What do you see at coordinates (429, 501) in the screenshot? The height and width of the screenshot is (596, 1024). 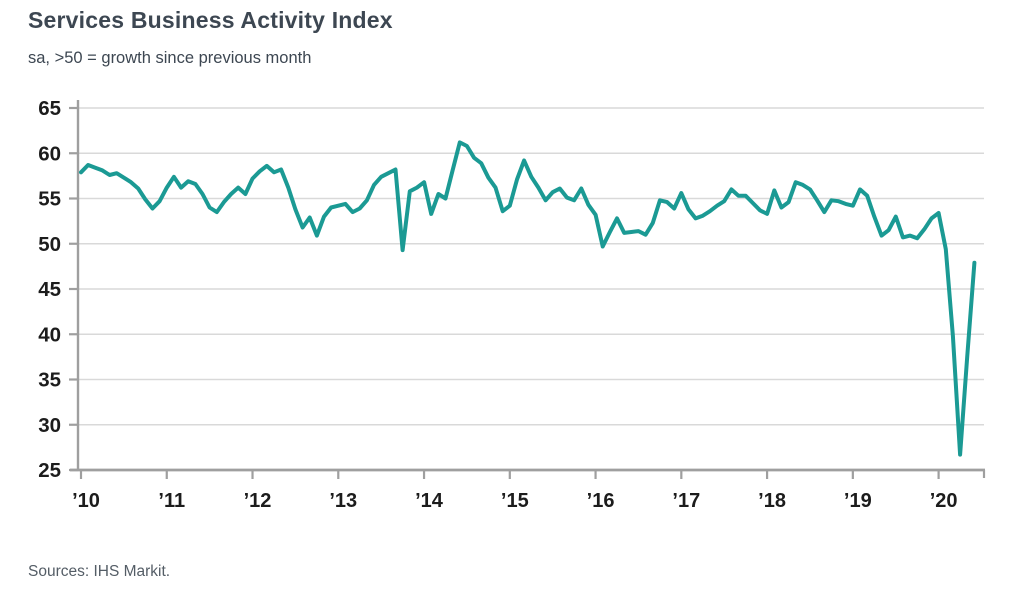 I see `x-tick-label: ’14` at bounding box center [429, 501].